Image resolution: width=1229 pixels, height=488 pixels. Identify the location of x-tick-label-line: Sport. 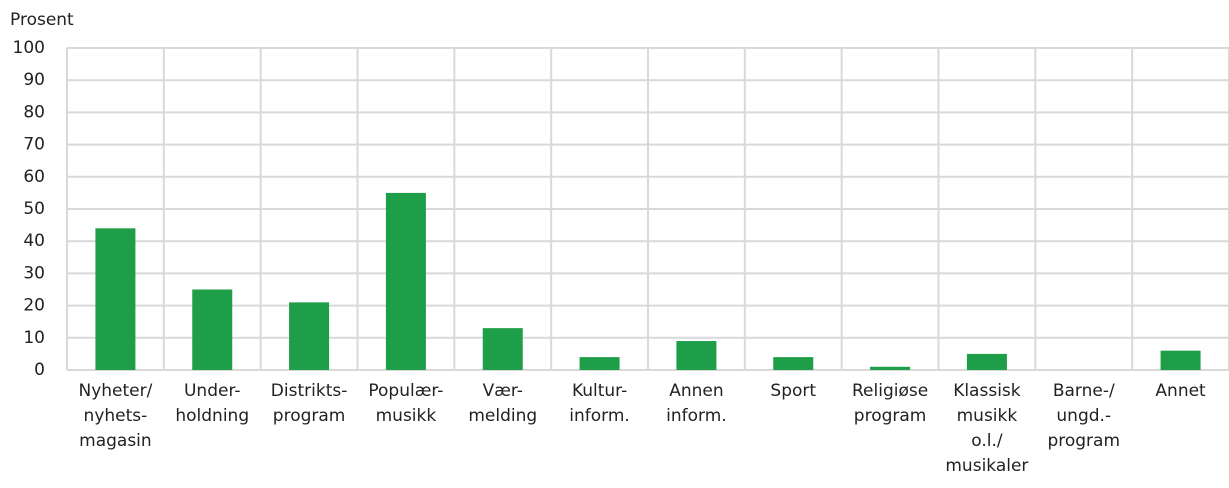
(793, 391).